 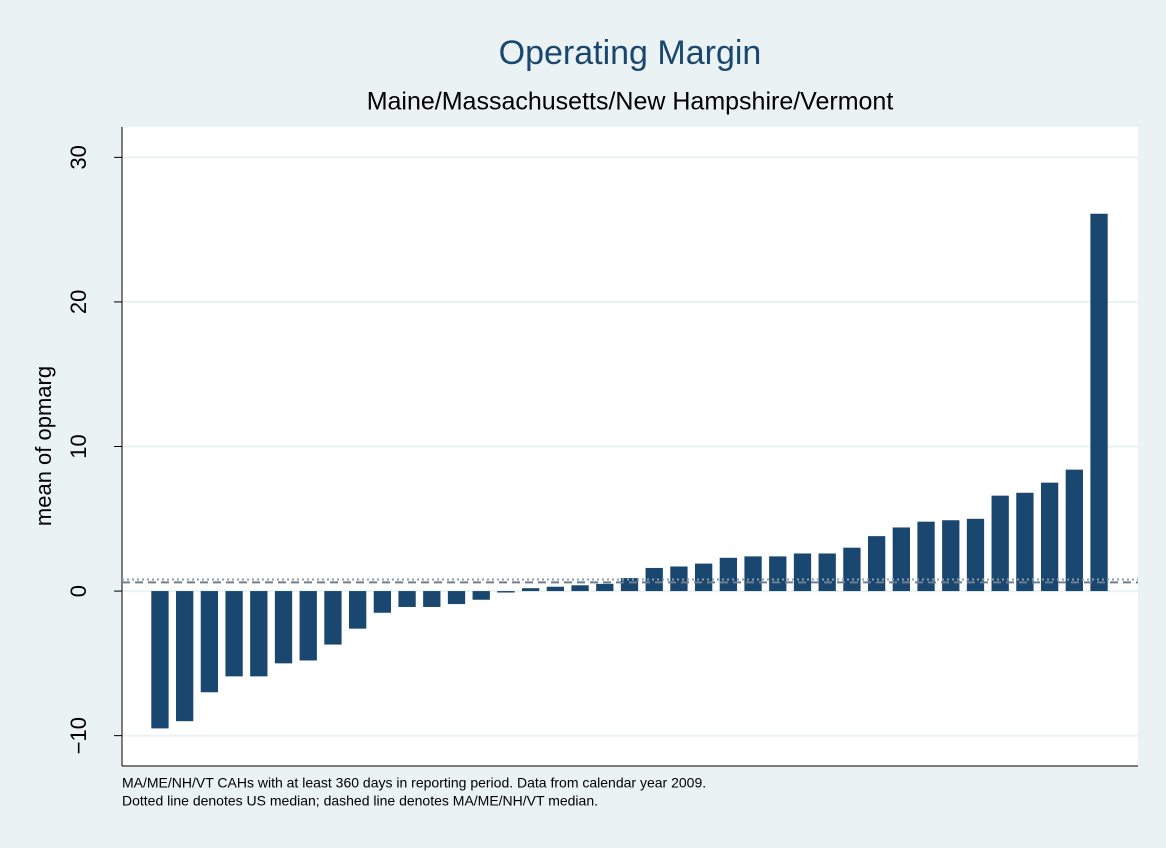 I want to click on y-tick-label: −10, so click(x=78, y=735).